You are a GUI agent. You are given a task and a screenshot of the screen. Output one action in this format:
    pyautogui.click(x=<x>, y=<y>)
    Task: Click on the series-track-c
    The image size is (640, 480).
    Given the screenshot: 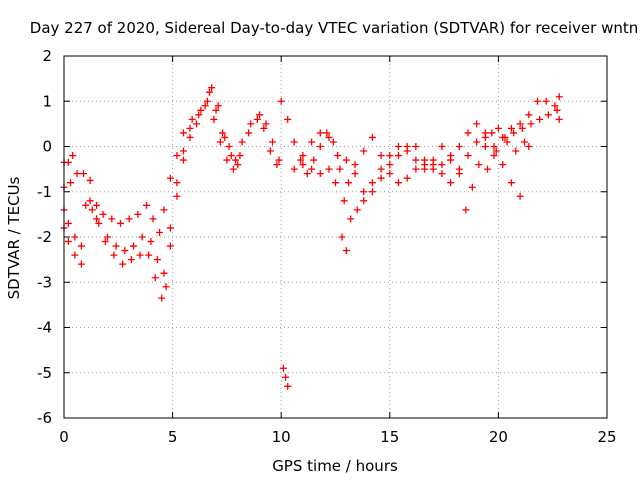 What is the action you would take?
    pyautogui.click(x=170, y=187)
    